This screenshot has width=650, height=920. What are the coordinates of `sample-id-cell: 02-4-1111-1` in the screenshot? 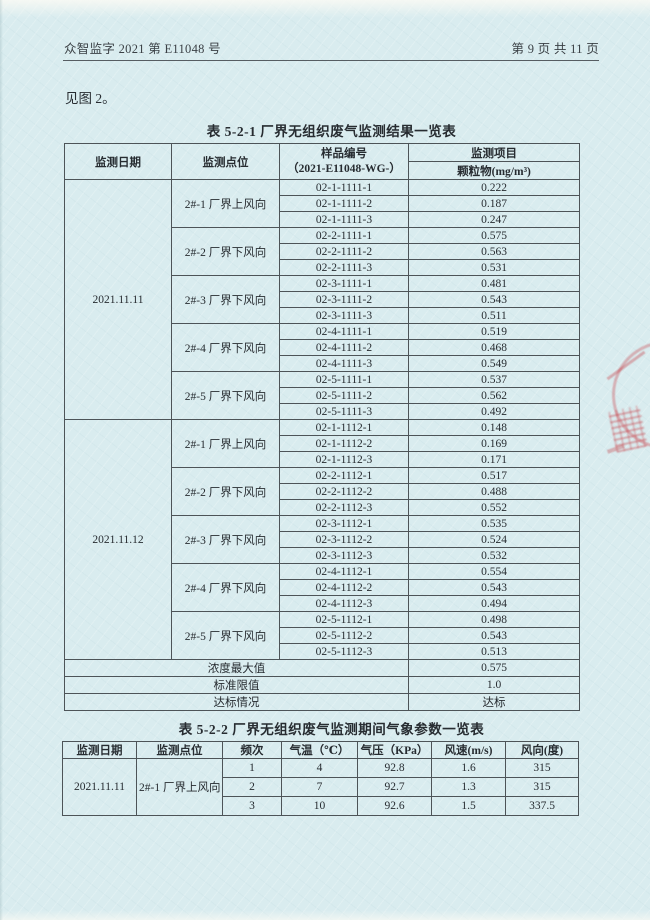 It's located at (344, 331).